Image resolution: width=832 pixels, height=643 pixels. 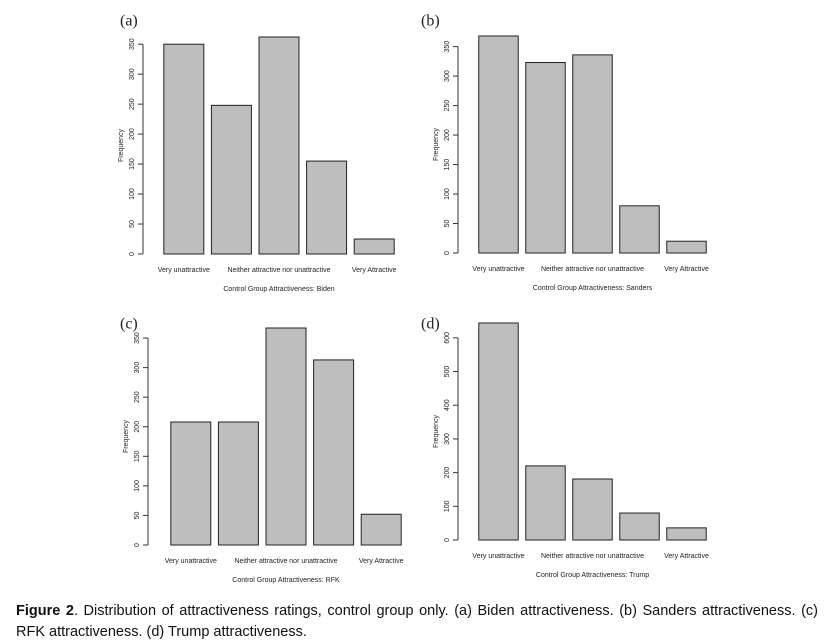 I want to click on y-tick-label: 600, so click(x=447, y=338).